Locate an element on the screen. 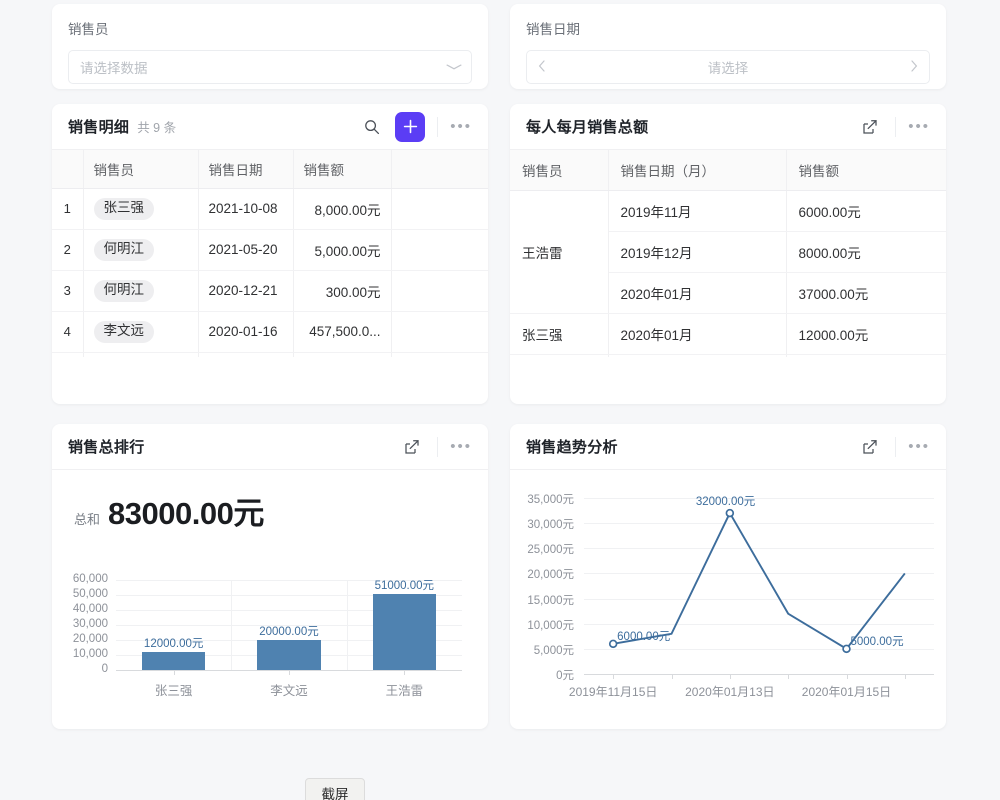  table-row: 2019年12月 8000.00元 is located at coordinates (728, 252).